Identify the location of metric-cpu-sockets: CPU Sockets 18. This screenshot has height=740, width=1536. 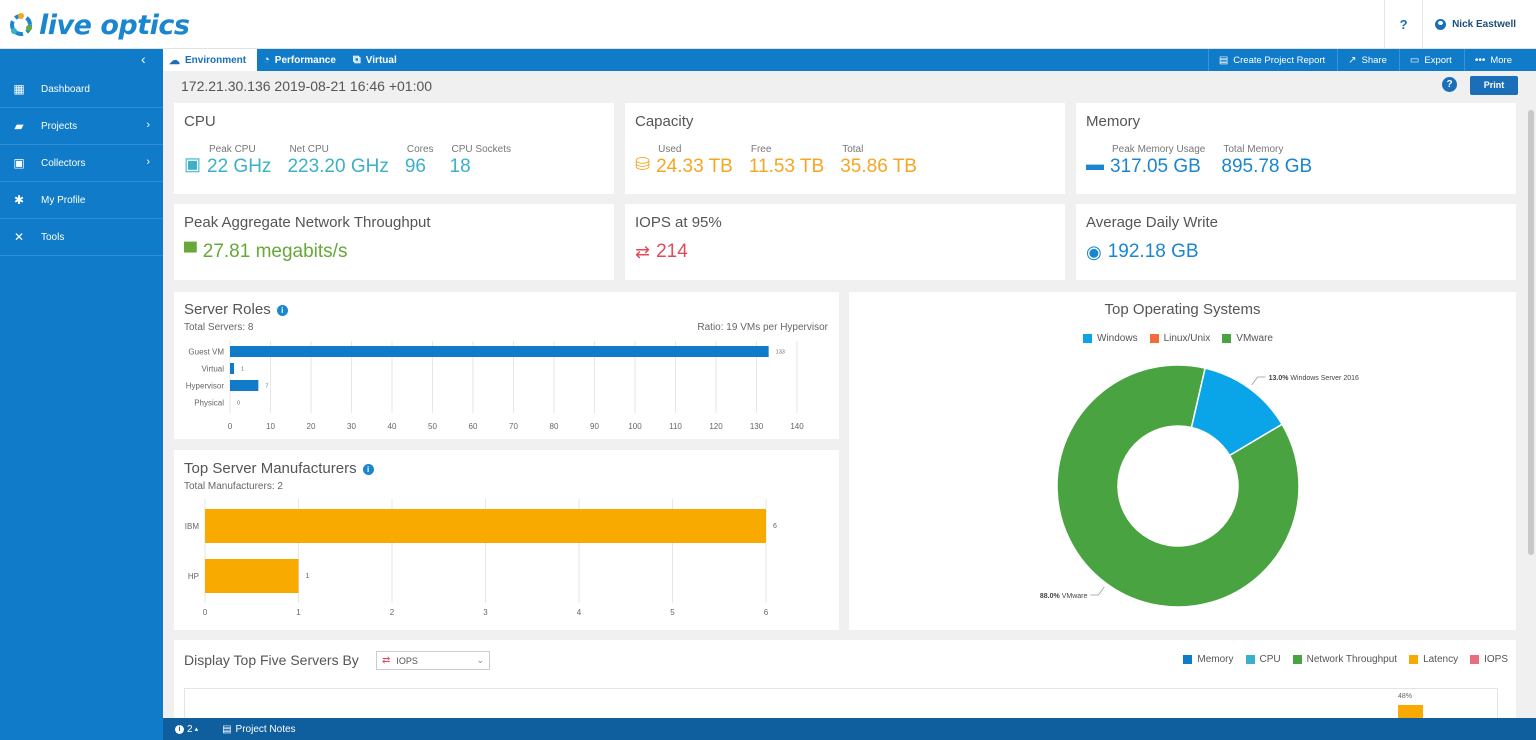
(480, 161).